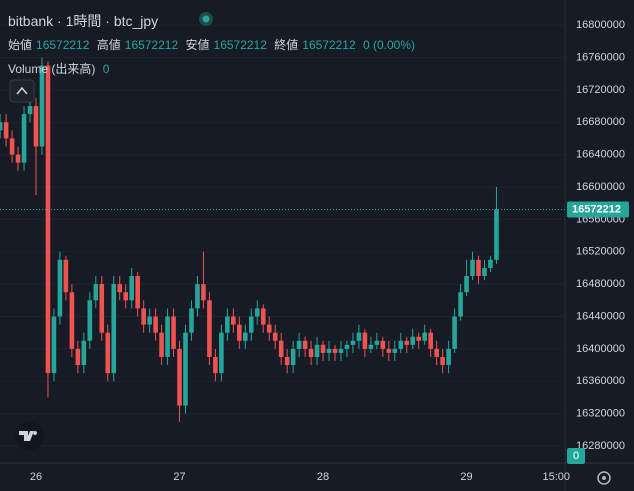 The width and height of the screenshot is (634, 491). I want to click on price-tag, so click(598, 209).